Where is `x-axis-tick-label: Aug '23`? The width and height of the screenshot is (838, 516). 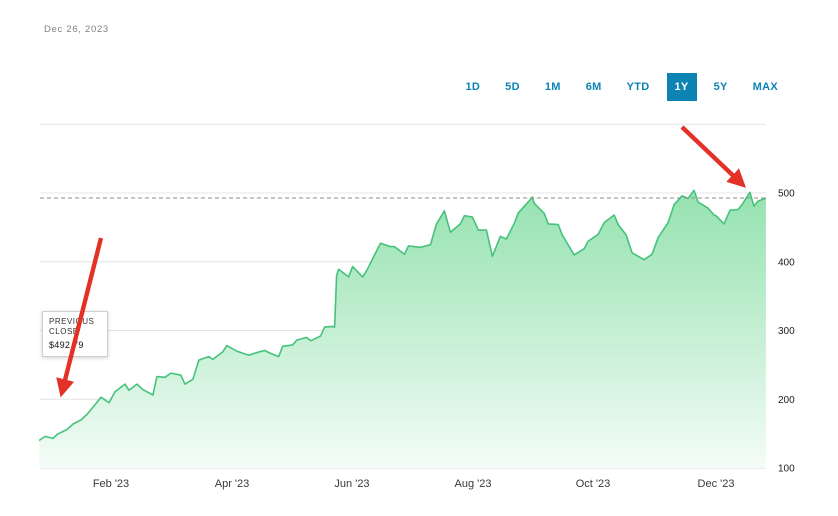
x-axis-tick-label: Aug '23 is located at coordinates (473, 484).